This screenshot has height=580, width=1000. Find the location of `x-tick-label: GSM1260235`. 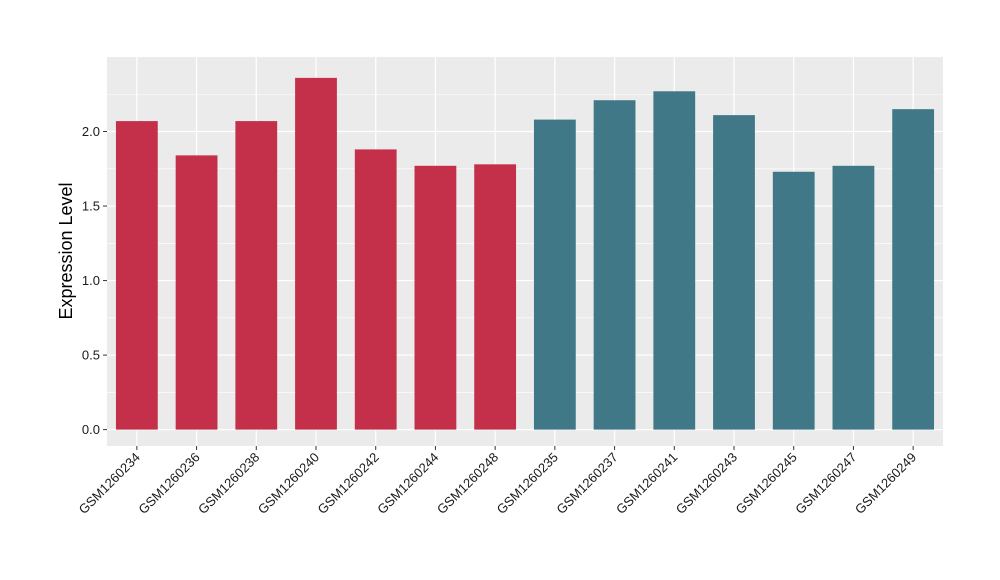

x-tick-label: GSM1260235 is located at coordinates (527, 483).